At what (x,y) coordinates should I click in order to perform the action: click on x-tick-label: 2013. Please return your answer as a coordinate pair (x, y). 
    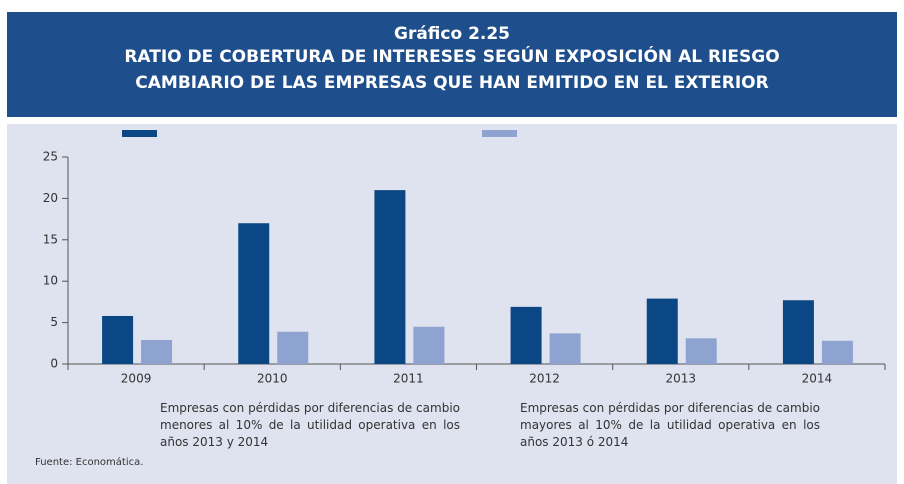
    Looking at the image, I should click on (680, 379).